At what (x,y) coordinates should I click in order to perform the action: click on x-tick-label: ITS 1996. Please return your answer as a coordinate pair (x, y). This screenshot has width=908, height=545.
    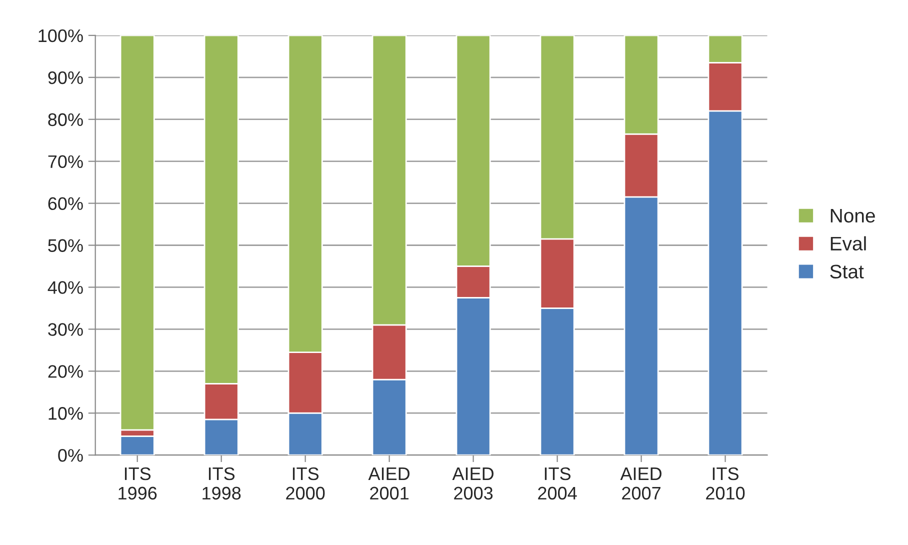
    Looking at the image, I should click on (137, 483).